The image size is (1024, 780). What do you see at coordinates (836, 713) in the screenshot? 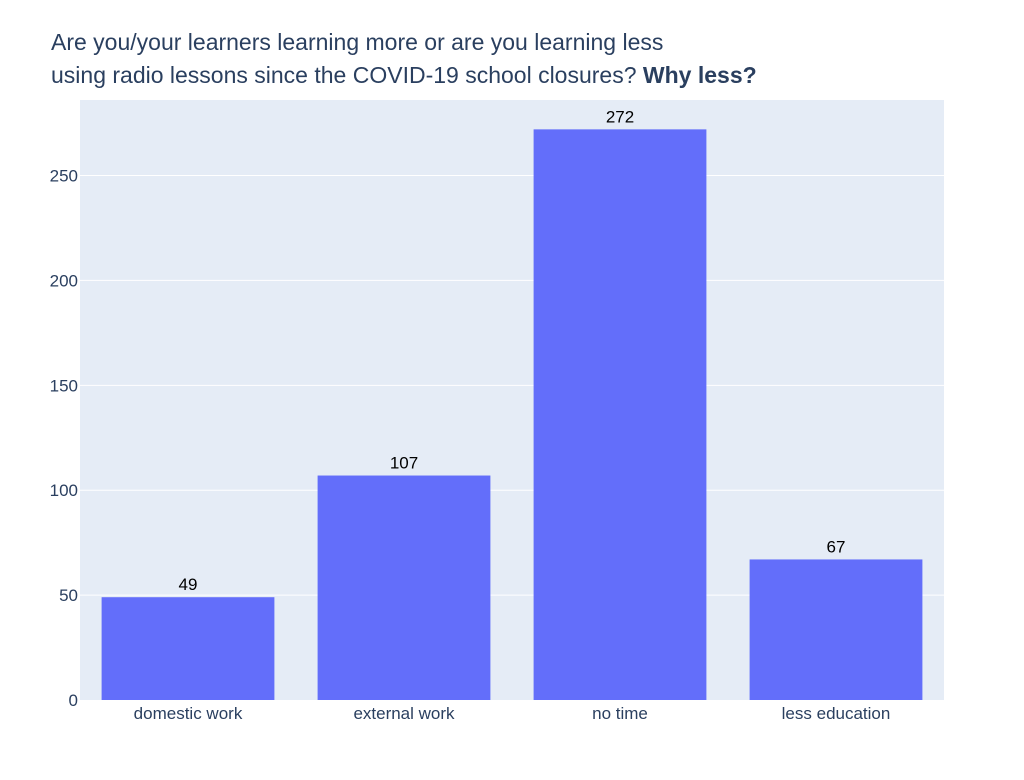
I see `x-tick-label: less education` at bounding box center [836, 713].